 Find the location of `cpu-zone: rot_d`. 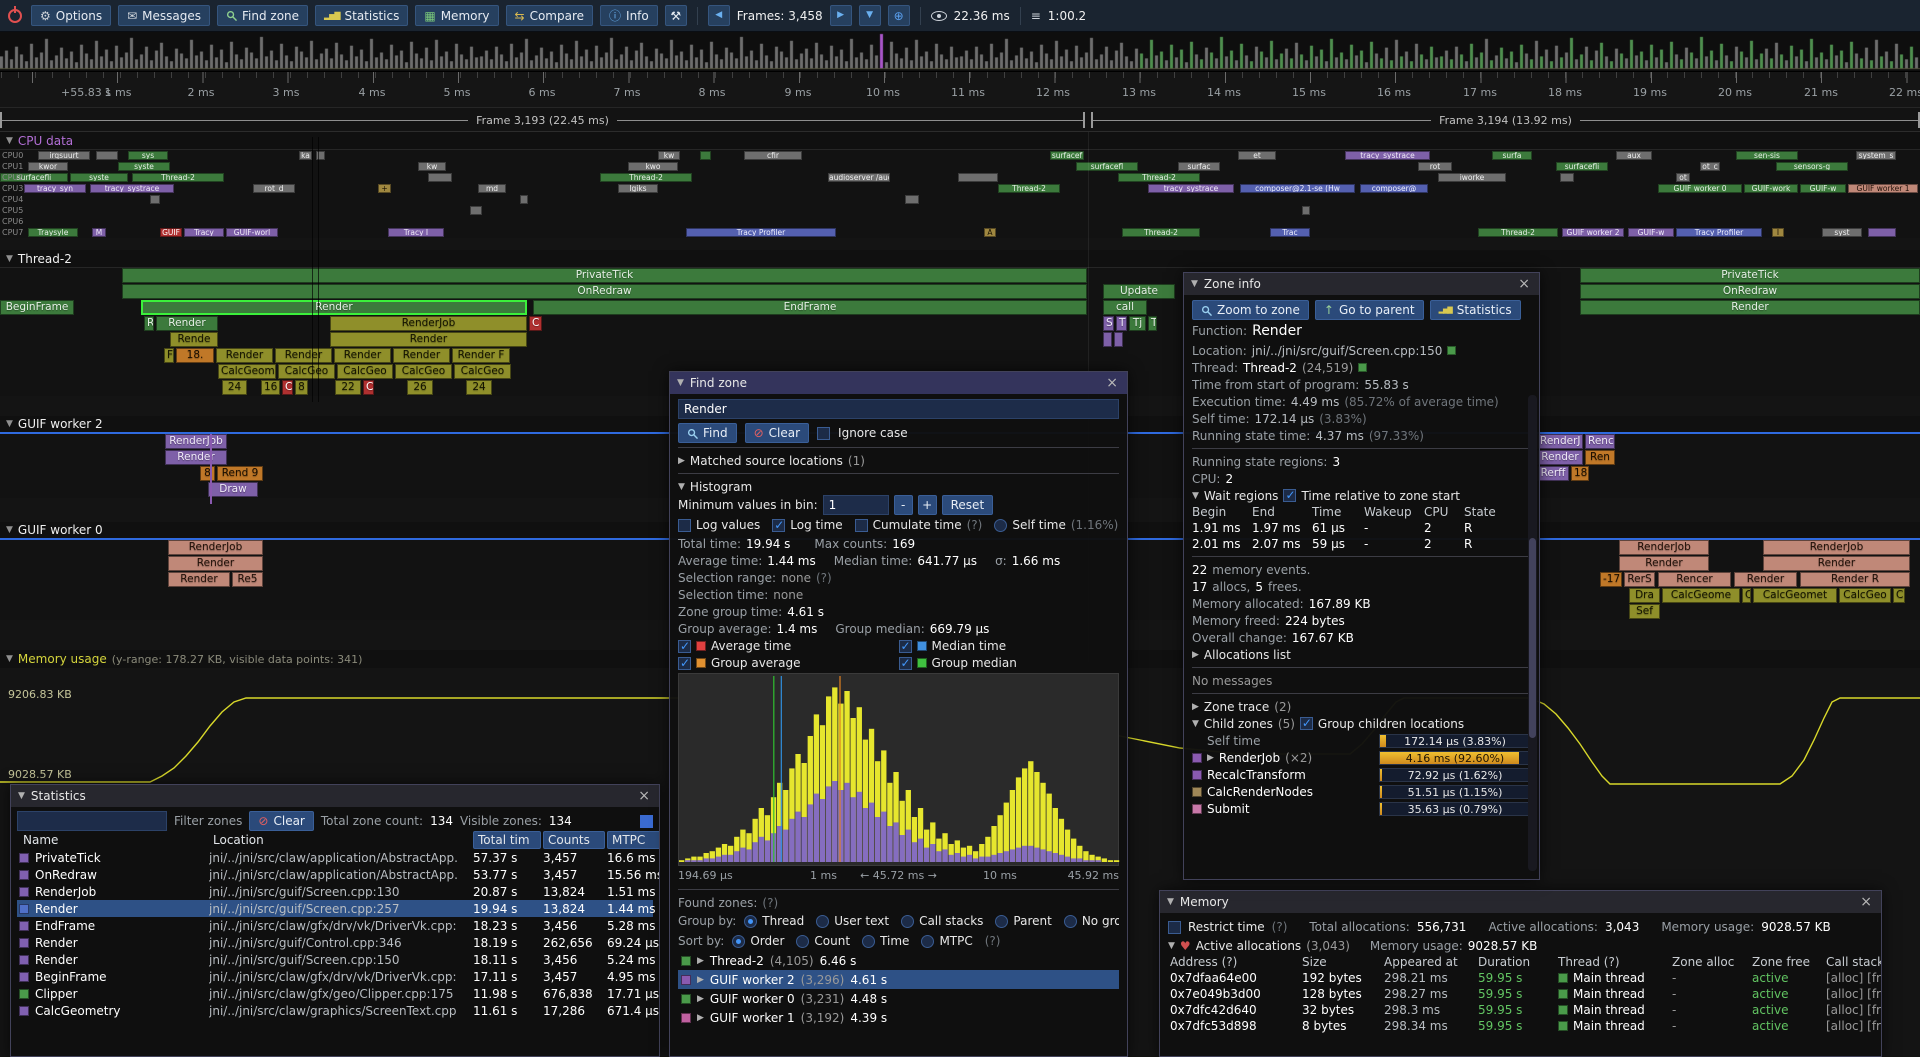

cpu-zone: rot_d is located at coordinates (274, 188).